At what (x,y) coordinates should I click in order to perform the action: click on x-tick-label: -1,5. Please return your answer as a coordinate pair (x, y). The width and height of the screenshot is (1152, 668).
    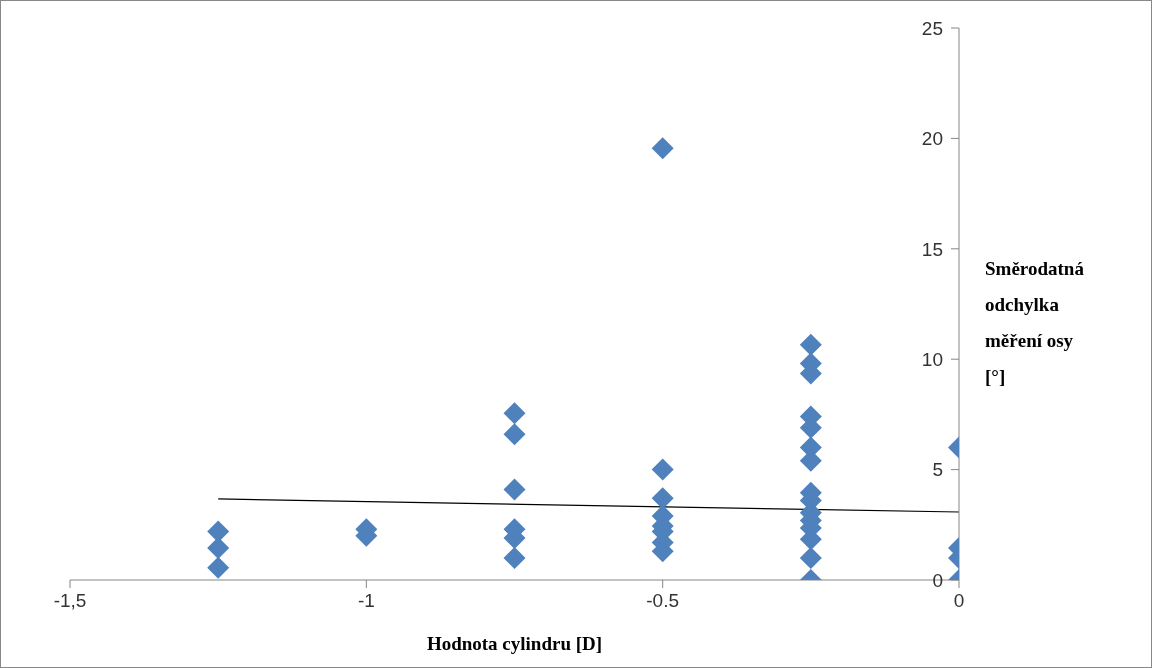
    Looking at the image, I should click on (70, 601).